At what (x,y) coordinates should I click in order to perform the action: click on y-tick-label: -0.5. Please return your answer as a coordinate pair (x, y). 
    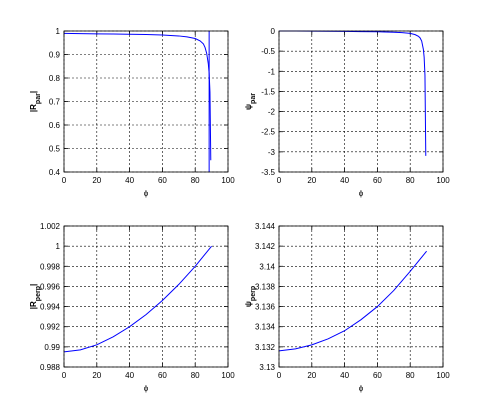
    Looking at the image, I should click on (268, 51).